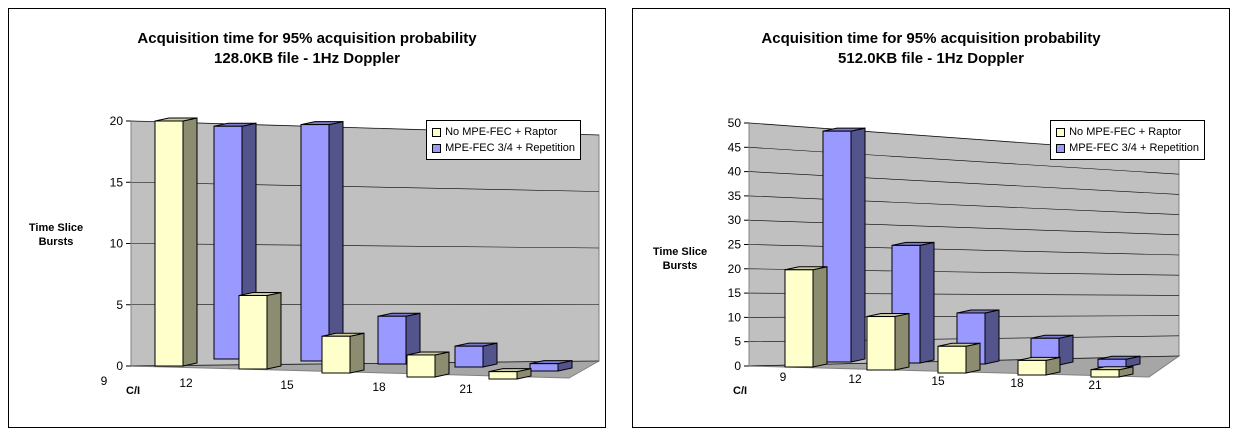  What do you see at coordinates (931, 58) in the screenshot?
I see `chart-title-line-2: 512.0KB file - 1Hz Doppler` at bounding box center [931, 58].